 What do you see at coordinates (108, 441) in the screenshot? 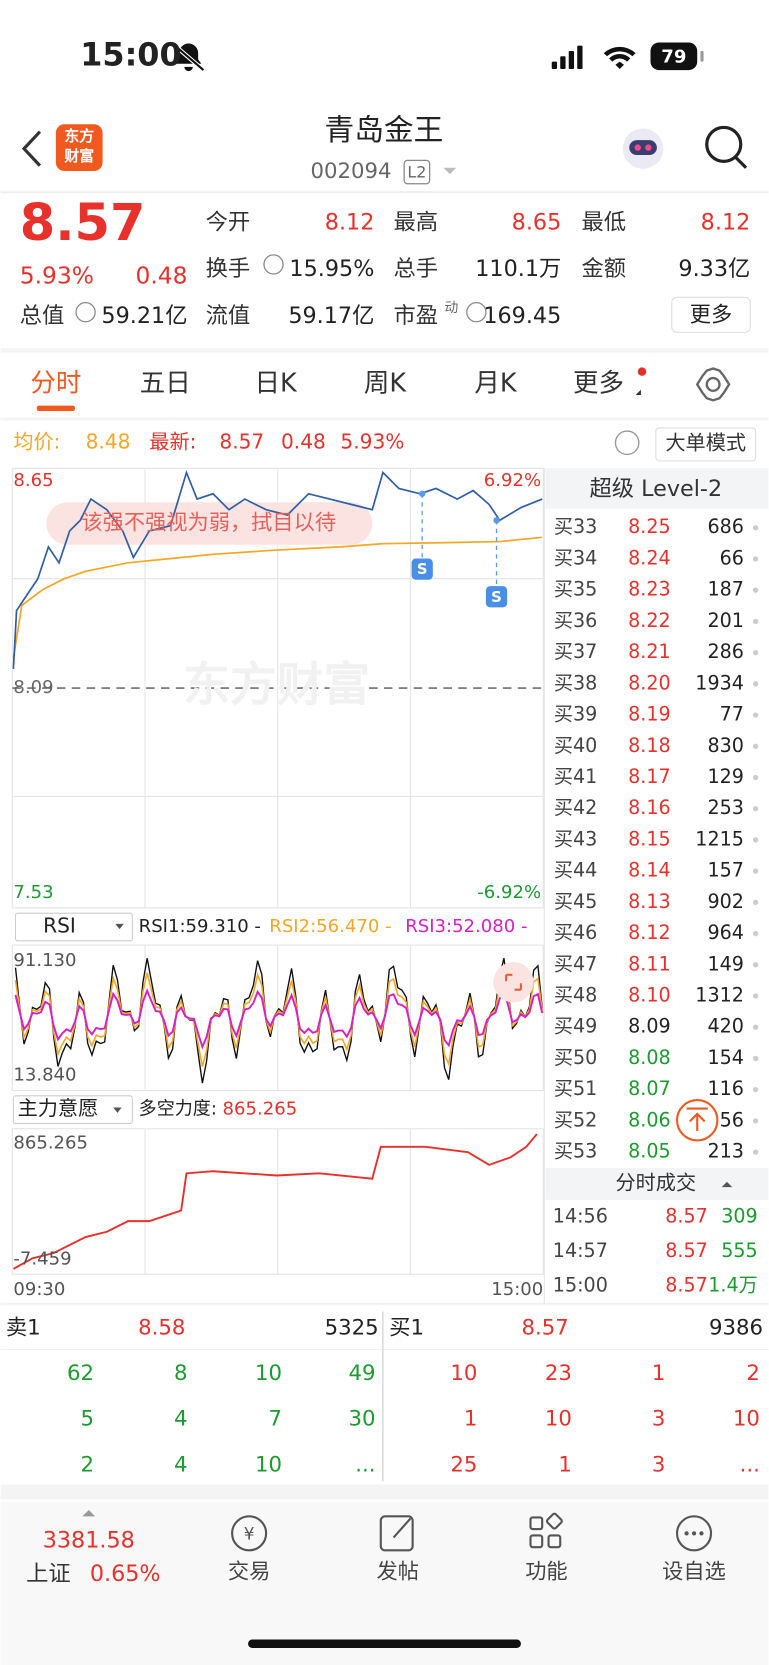
I see `avg-value: 8.48` at bounding box center [108, 441].